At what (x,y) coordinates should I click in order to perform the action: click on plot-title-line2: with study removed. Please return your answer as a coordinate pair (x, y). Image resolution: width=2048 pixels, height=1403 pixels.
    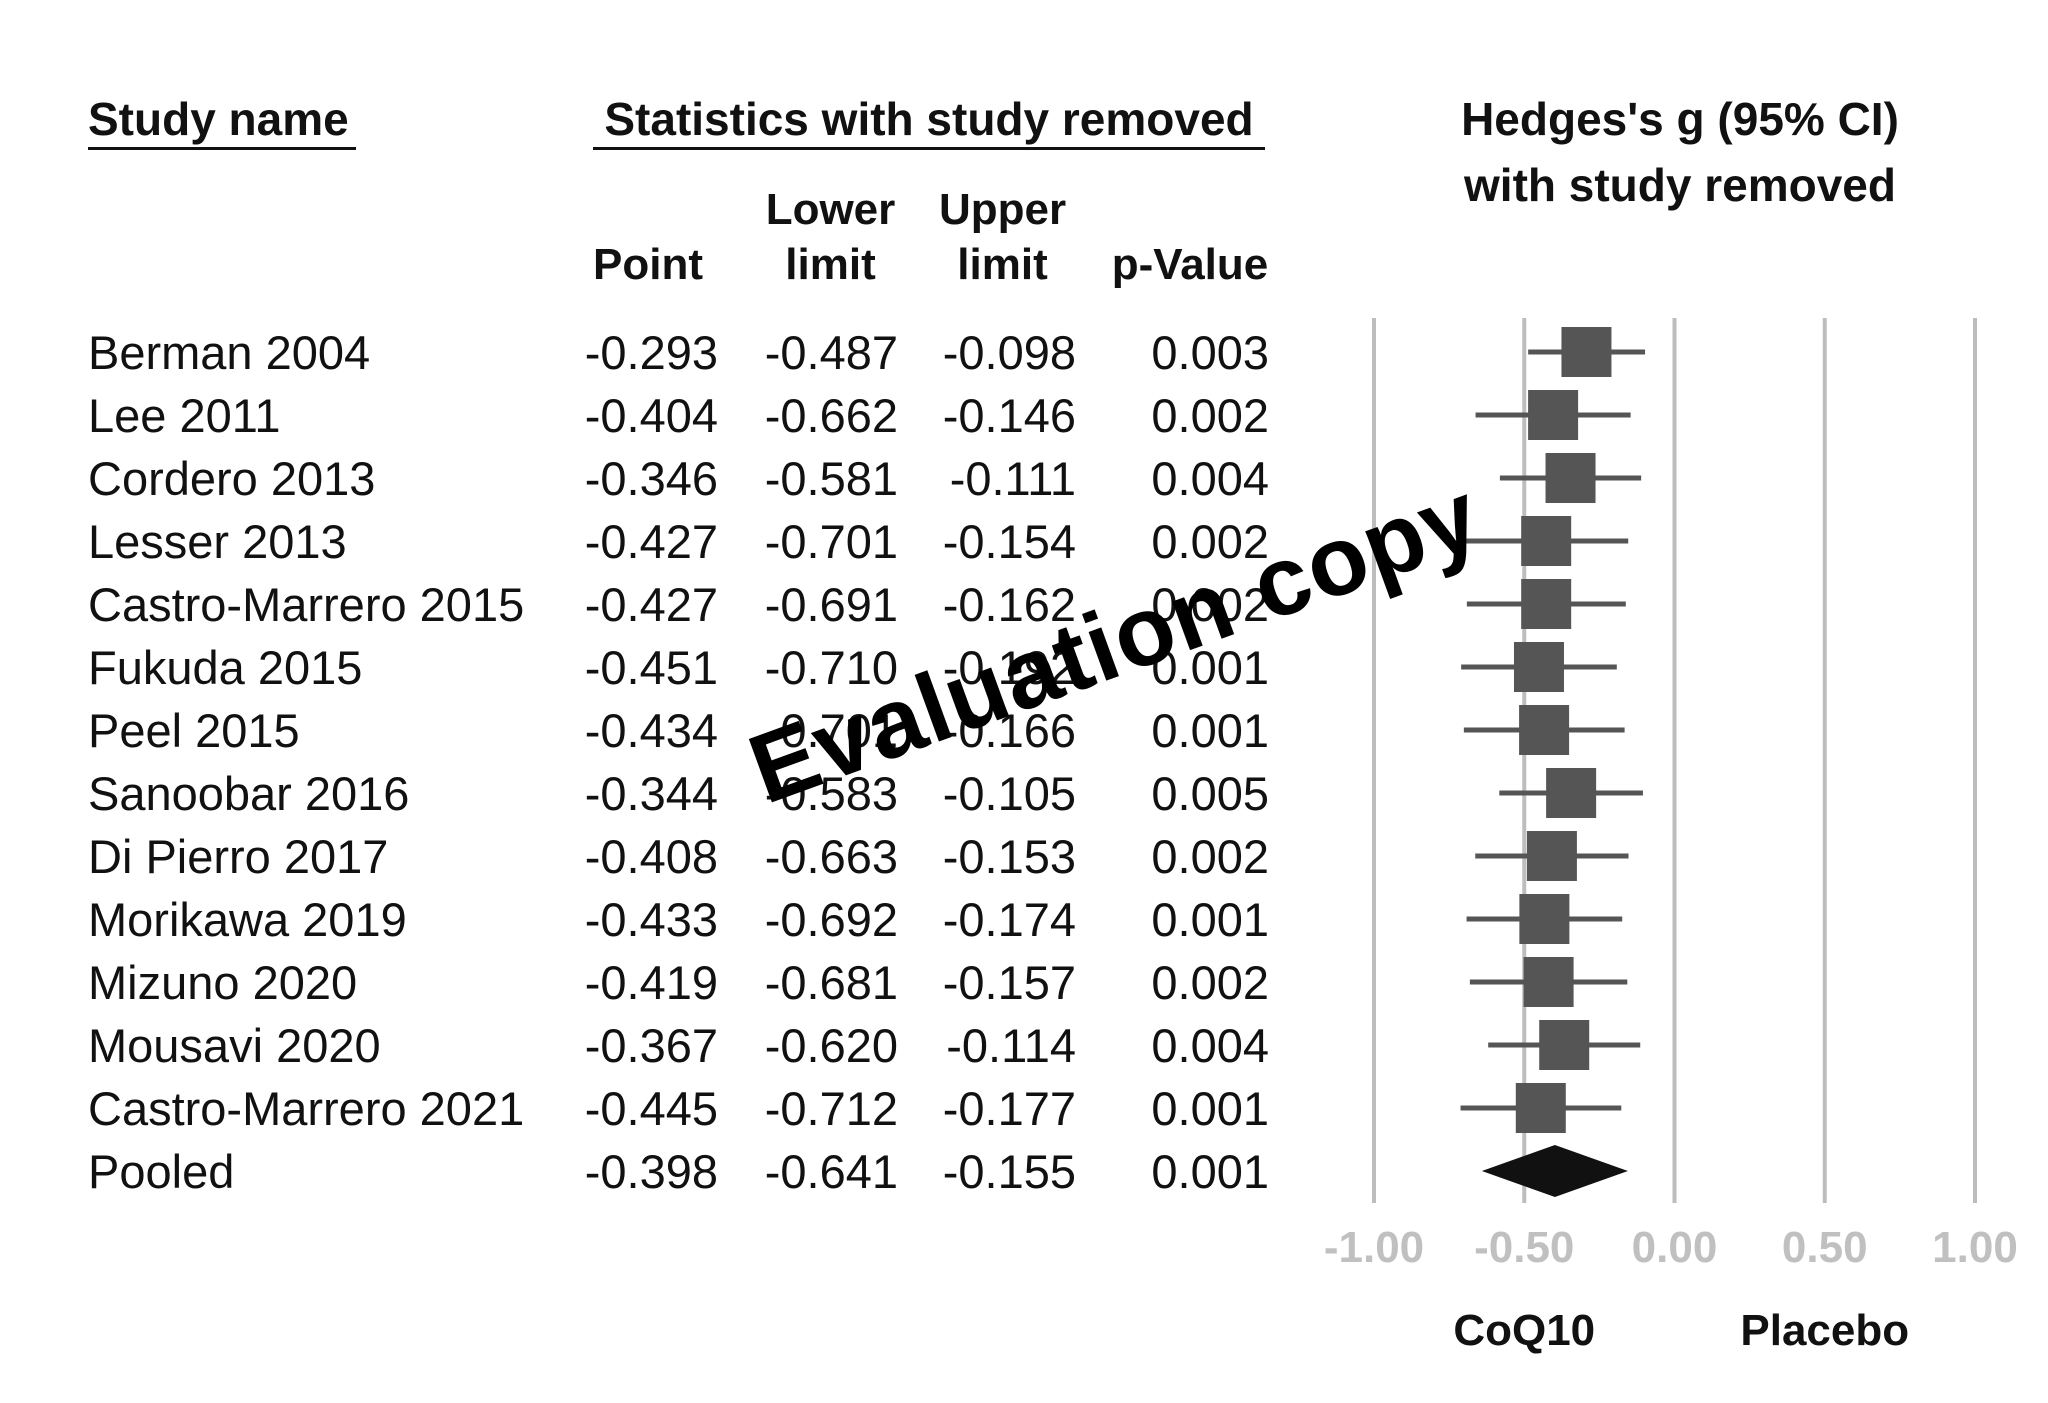
    Looking at the image, I should click on (1680, 185).